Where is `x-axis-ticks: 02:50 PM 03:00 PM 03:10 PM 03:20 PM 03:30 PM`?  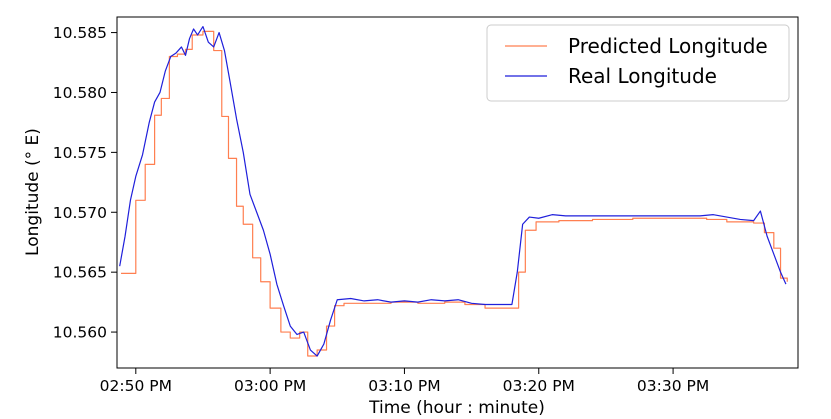
x-axis-ticks: 02:50 PM 03:00 PM 03:10 PM 03:20 PM 03:30 PM is located at coordinates (404, 381).